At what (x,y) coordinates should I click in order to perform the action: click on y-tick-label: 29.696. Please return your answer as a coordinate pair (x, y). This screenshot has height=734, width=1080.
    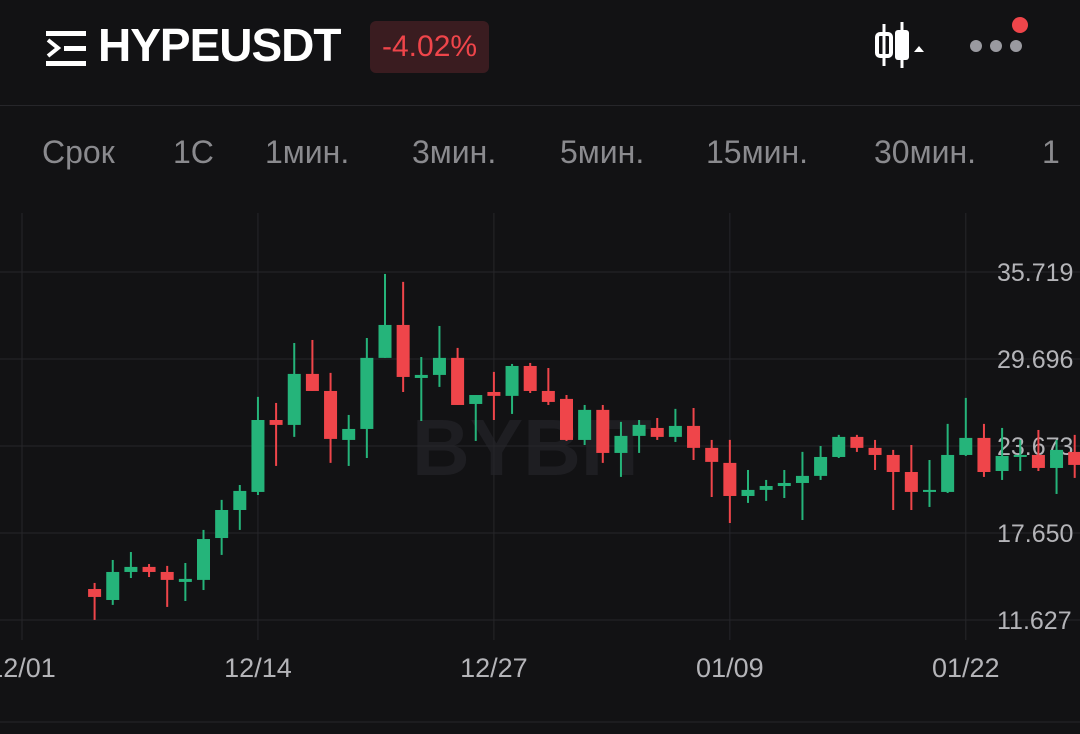
    Looking at the image, I should click on (1035, 360).